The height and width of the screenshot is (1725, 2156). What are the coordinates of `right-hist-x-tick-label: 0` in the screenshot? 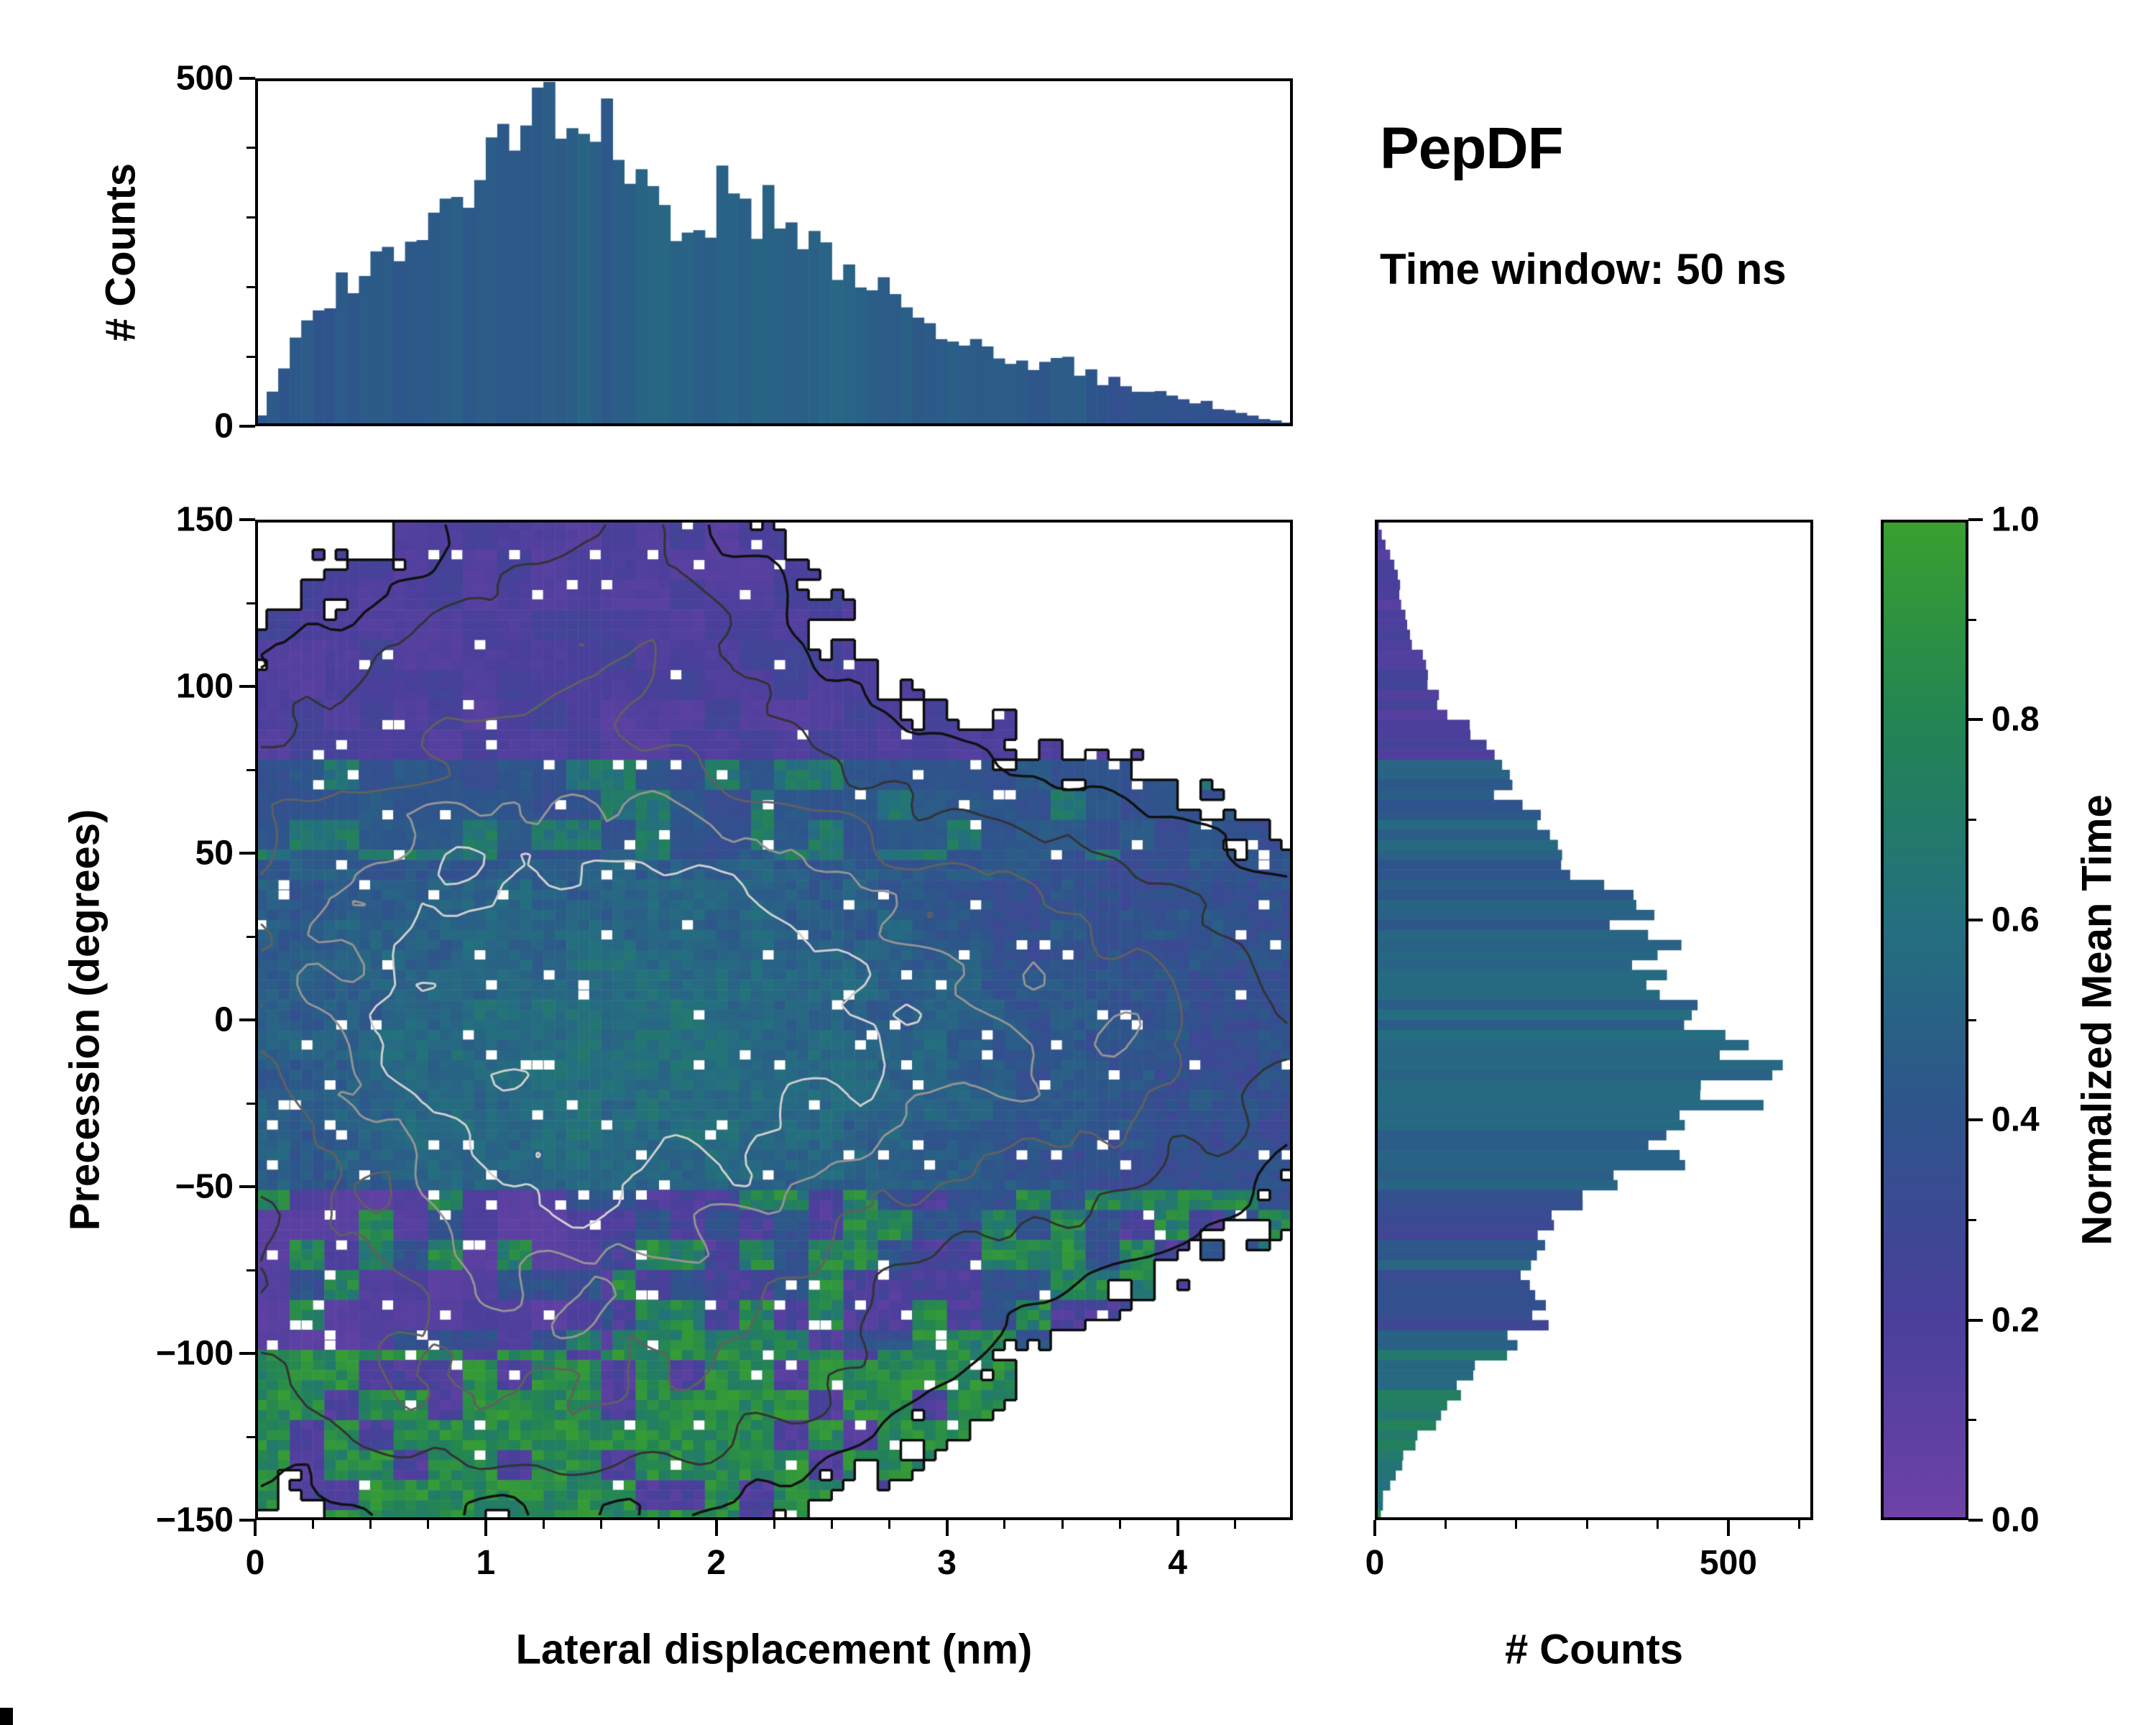 It's located at (1375, 1563).